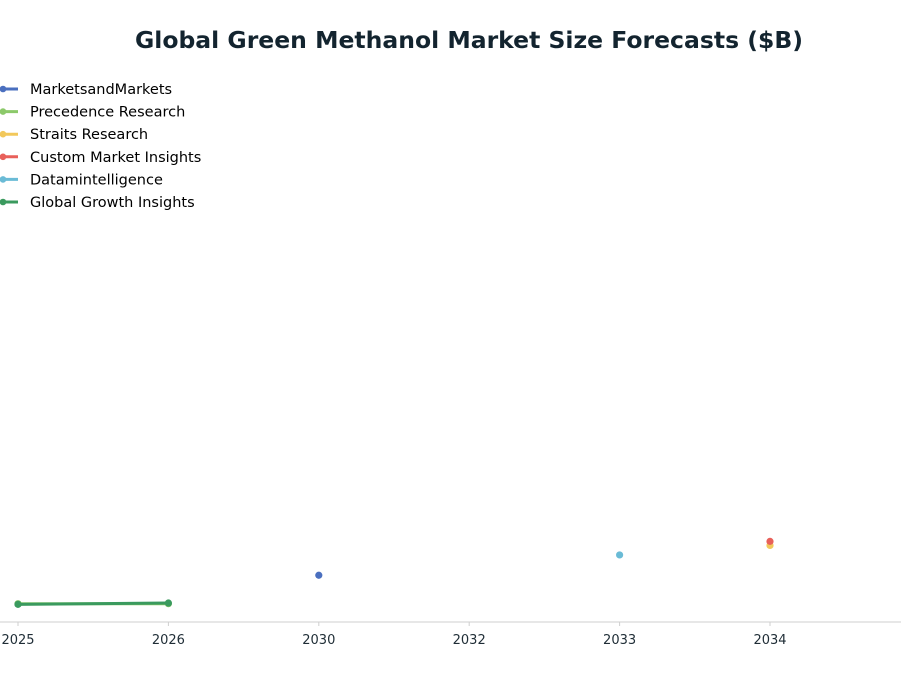 This screenshot has height=676, width=901. I want to click on legend-marker-datamintelligence, so click(3, 179).